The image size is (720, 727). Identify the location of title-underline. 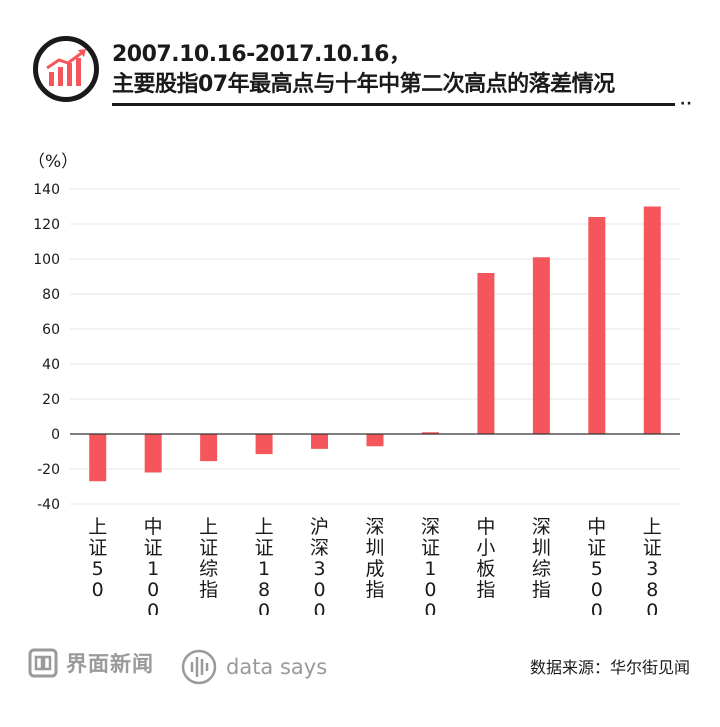
(393, 104).